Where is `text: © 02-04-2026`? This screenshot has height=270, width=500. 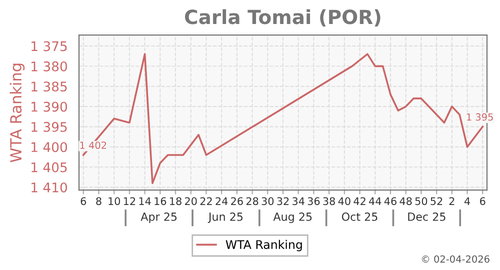 text: © 02-04-2026 is located at coordinates (456, 259).